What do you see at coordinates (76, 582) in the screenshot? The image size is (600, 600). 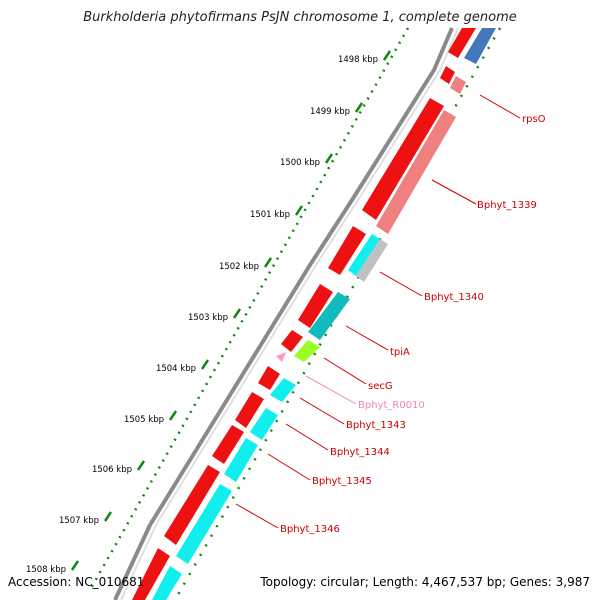 I see `accession-text: Accession: NC_010681` at bounding box center [76, 582].